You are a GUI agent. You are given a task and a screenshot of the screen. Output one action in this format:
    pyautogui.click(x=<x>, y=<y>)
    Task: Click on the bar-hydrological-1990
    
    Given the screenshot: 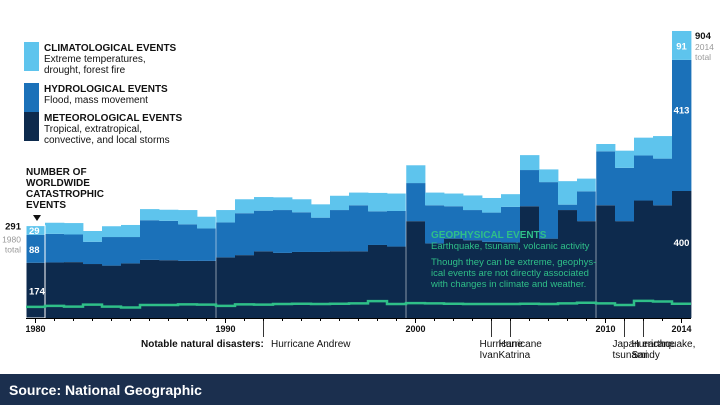 What is the action you would take?
    pyautogui.click(x=226, y=240)
    